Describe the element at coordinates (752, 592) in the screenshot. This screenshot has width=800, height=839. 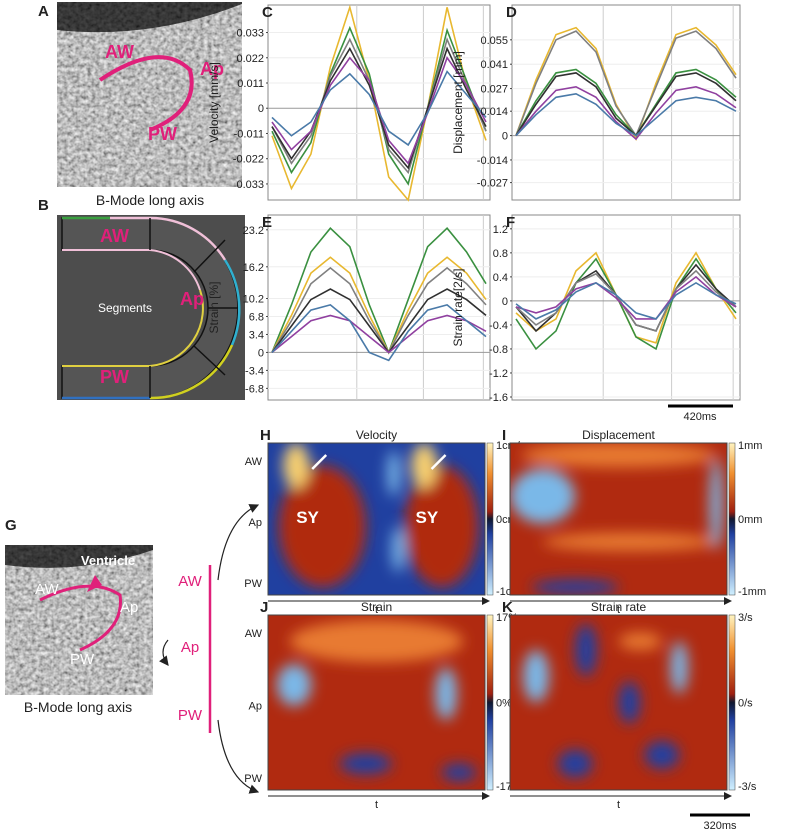
I see `colorbar-label: -1mm` at that location.